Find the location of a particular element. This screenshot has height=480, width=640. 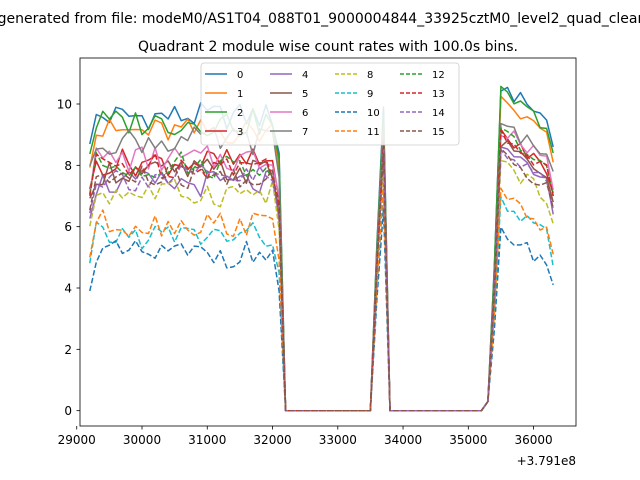

x-tick-label: 35000 is located at coordinates (468, 440).